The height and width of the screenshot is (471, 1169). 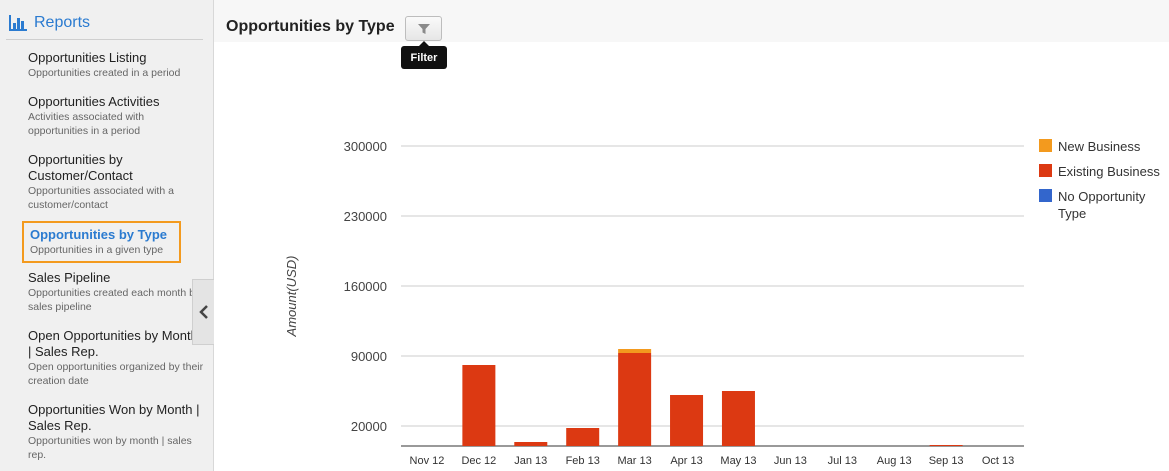 I want to click on x-tick-label: Dec 12, so click(x=478, y=461).